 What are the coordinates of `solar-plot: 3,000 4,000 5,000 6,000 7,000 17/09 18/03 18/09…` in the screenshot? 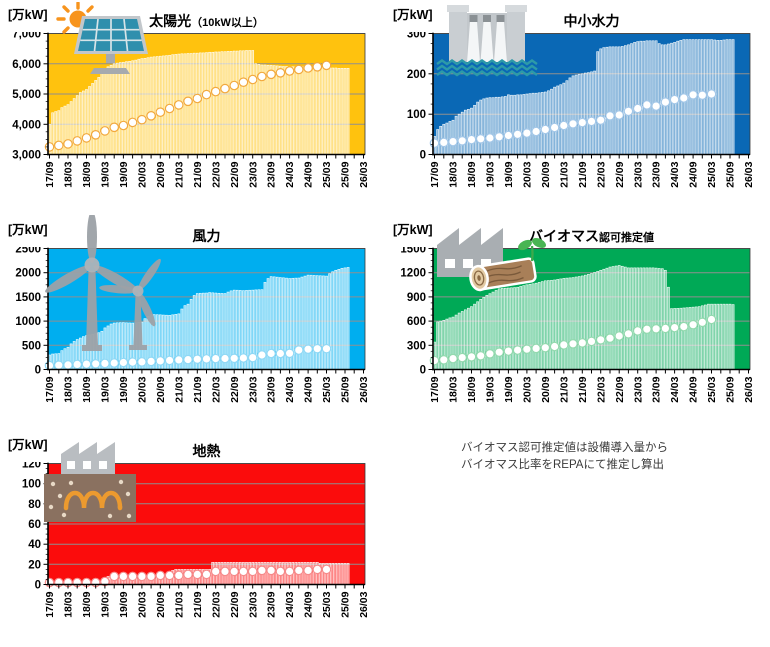 It's located at (186, 123).